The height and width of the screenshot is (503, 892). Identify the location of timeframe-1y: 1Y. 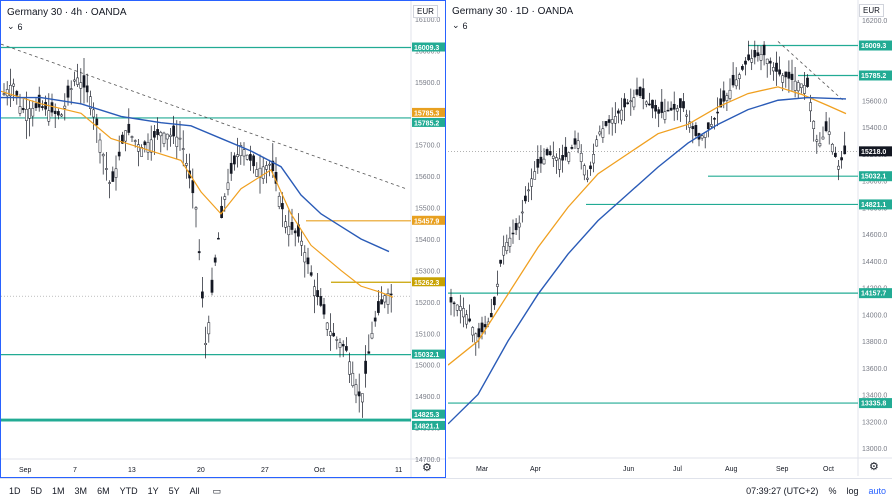
(153, 491).